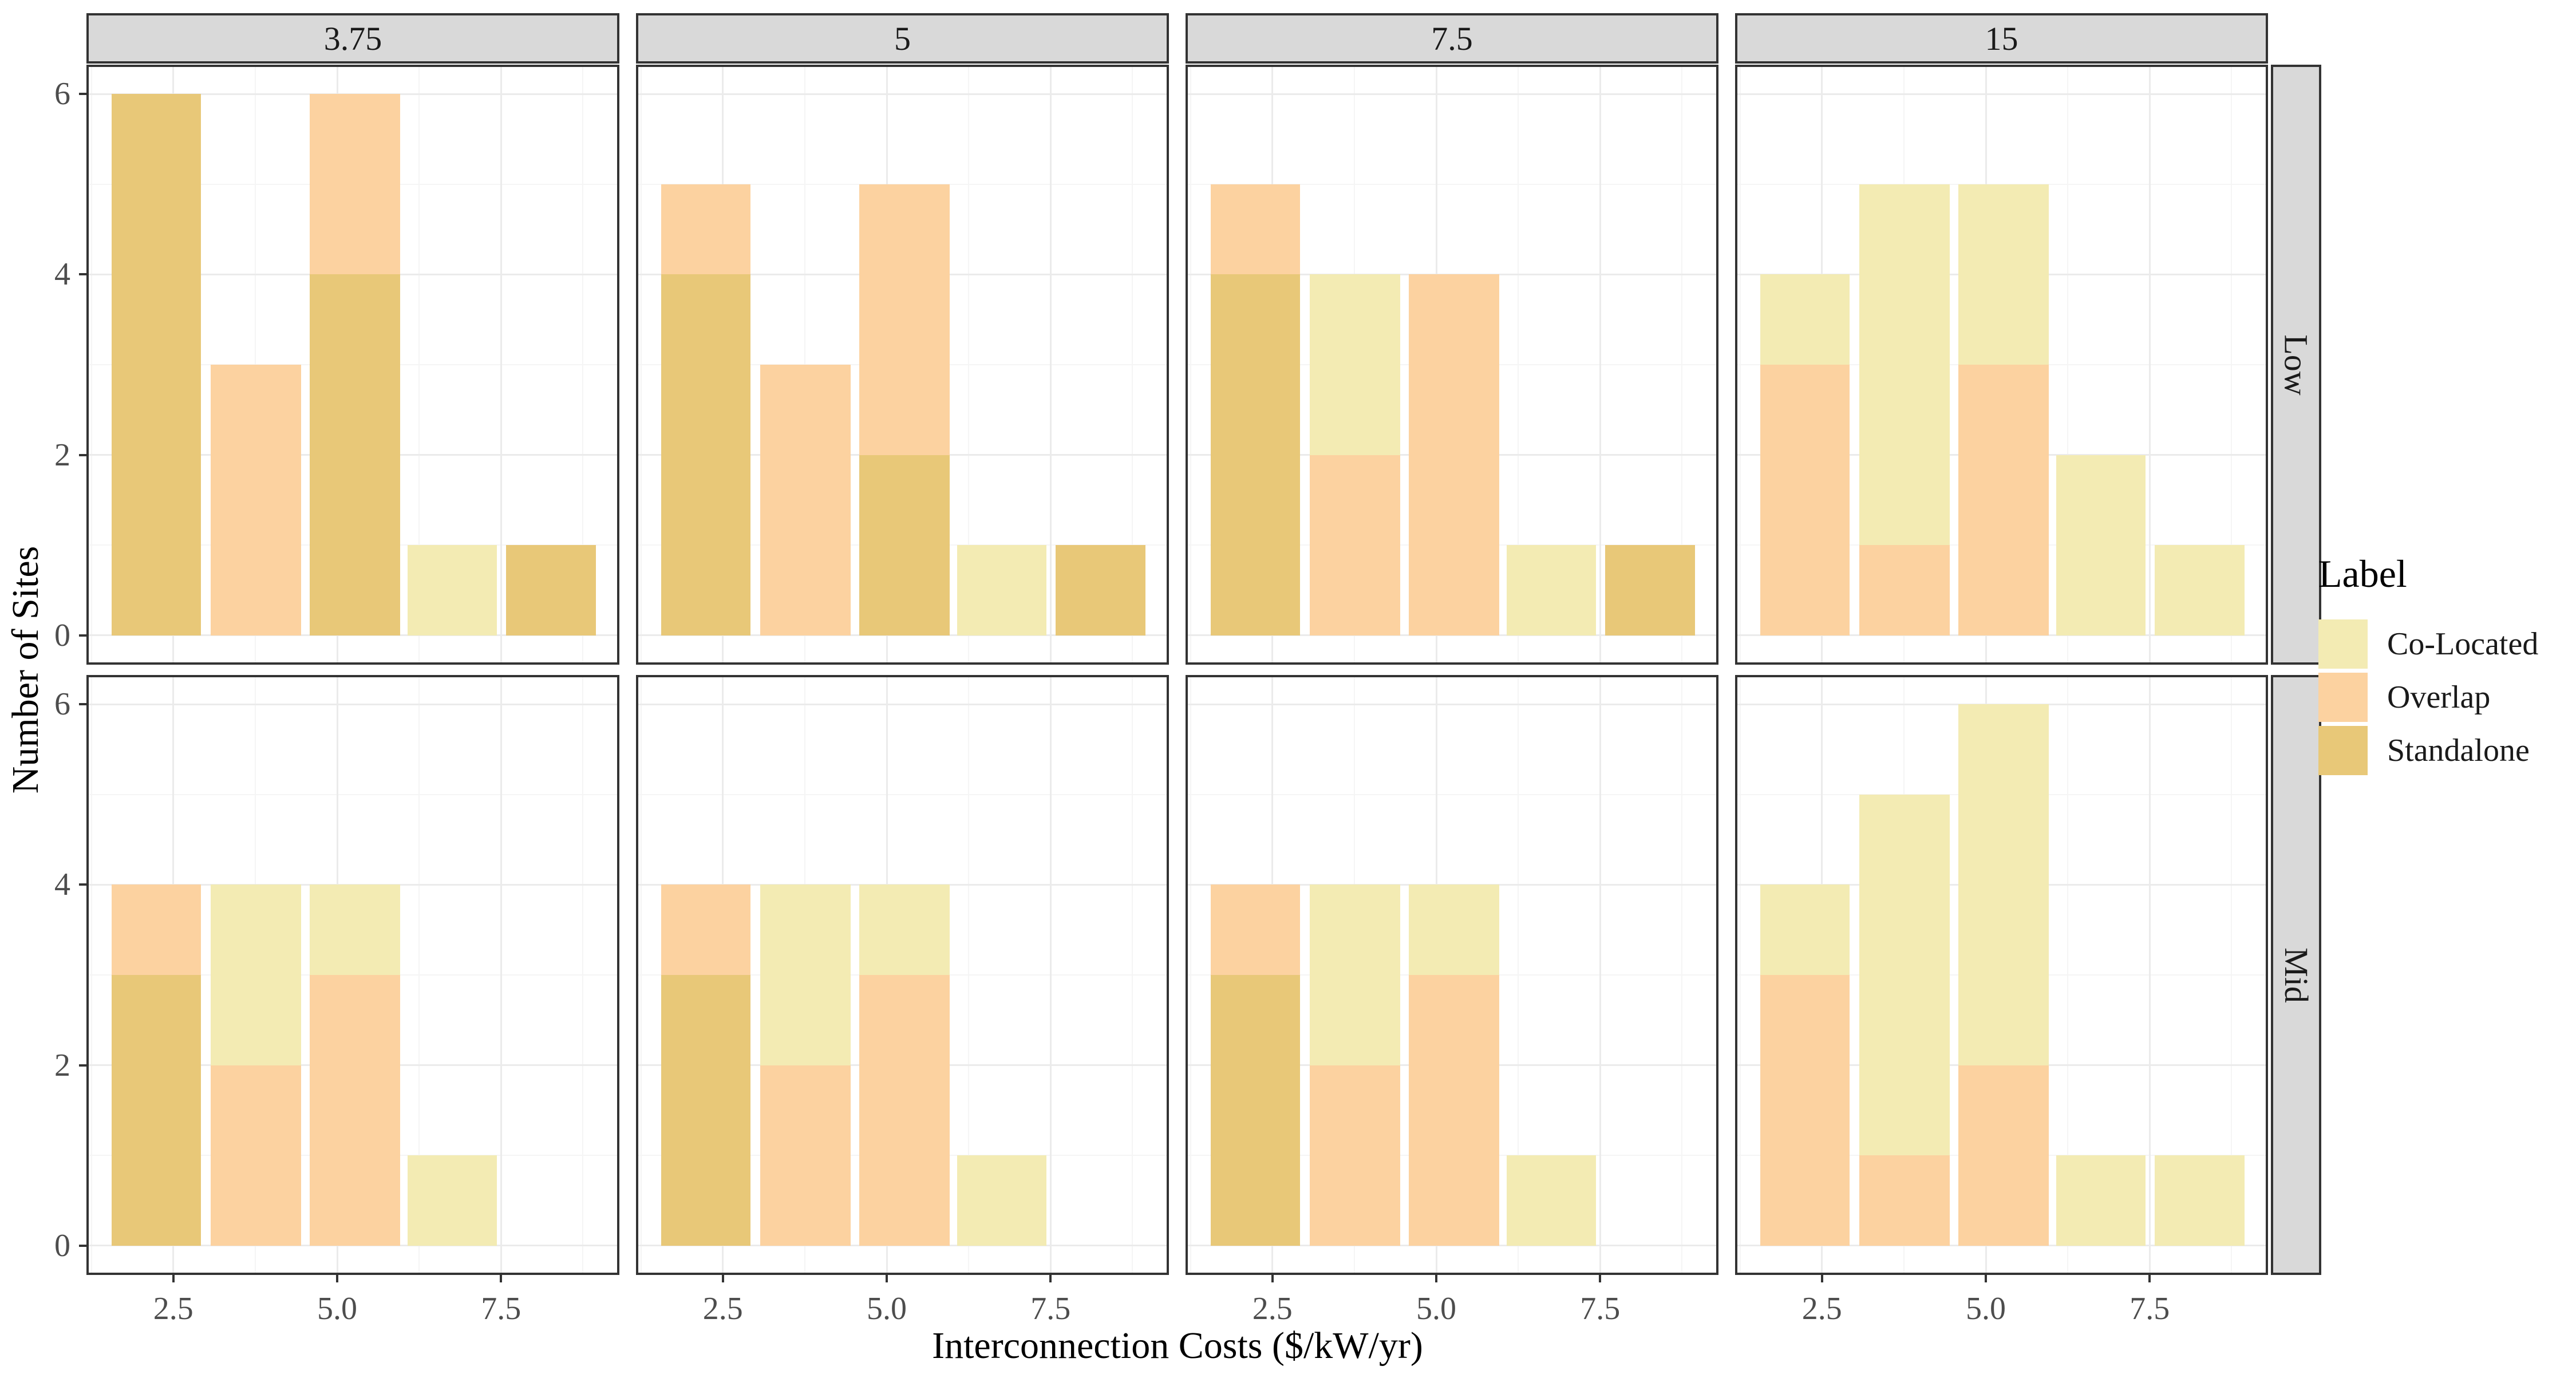 The height and width of the screenshot is (1374, 2576). I want to click on legend-swatch-standalone, so click(2343, 751).